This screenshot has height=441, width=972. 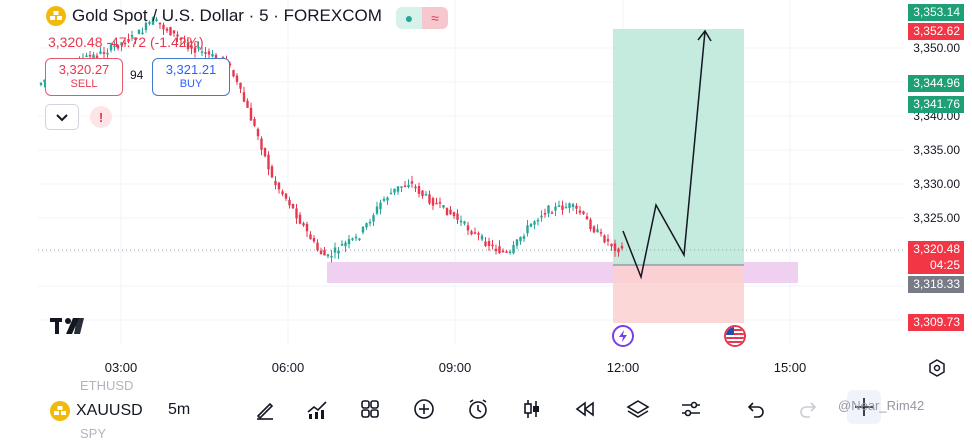 What do you see at coordinates (191, 69) in the screenshot?
I see `buy-price: 3,321.21` at bounding box center [191, 69].